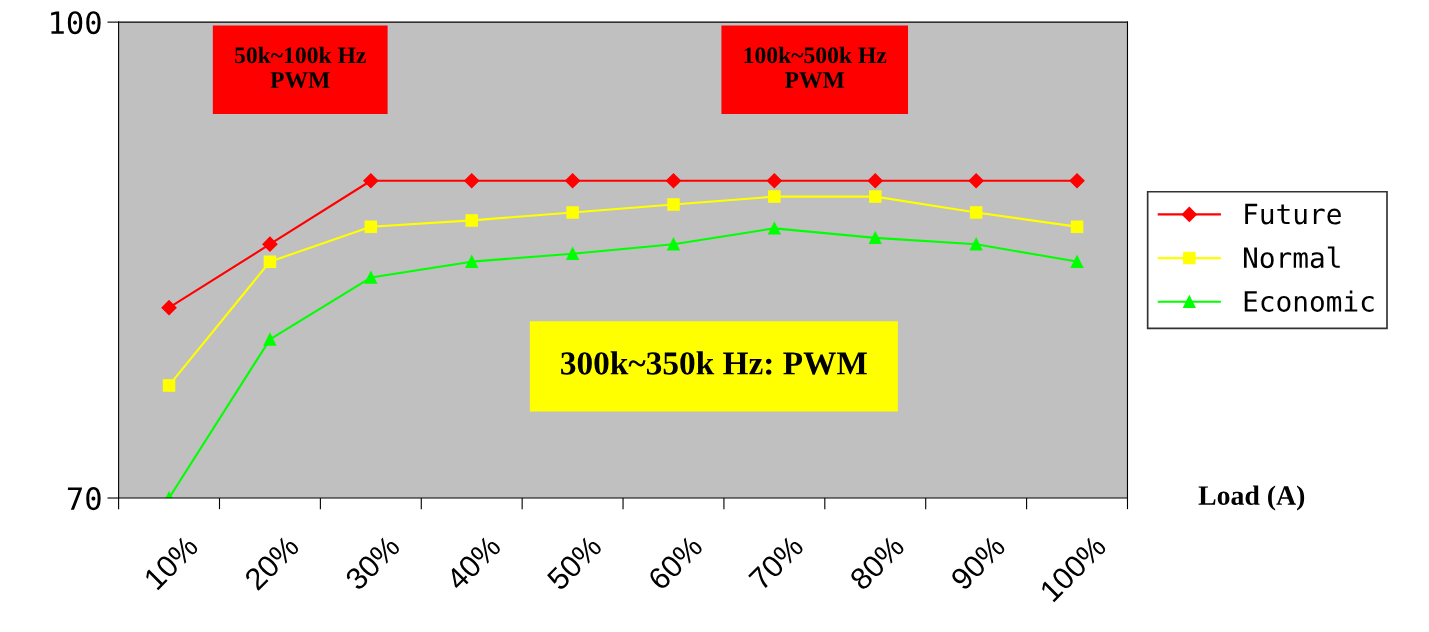 The height and width of the screenshot is (632, 1429). Describe the element at coordinates (373, 563) in the screenshot. I see `x-tick-label: 30%` at that location.